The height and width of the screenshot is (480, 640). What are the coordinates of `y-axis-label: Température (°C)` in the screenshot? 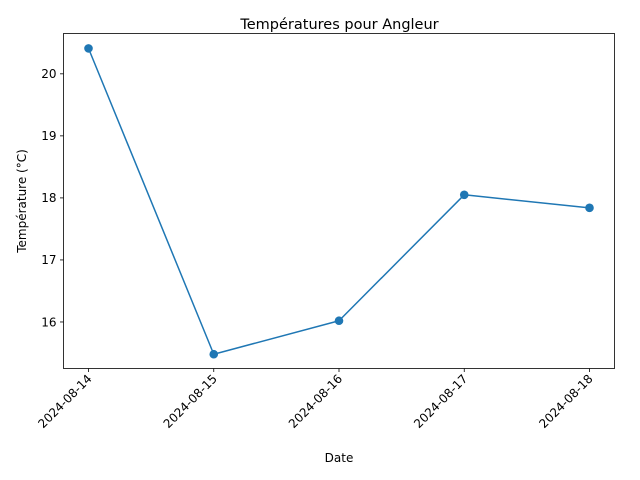 It's located at (22, 201).